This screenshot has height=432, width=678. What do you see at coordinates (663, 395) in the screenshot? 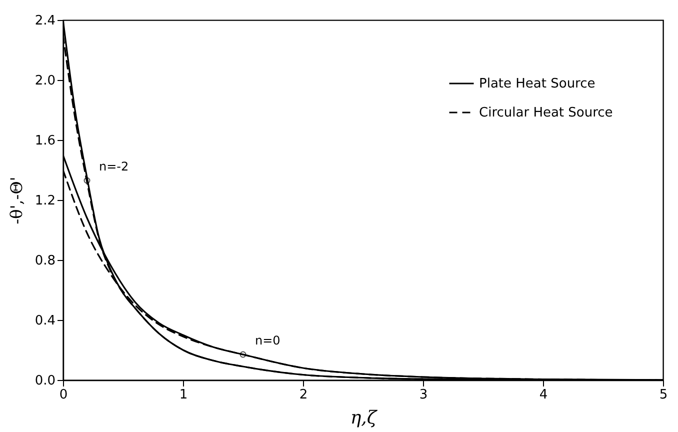
I see `x-tick-label: 5` at bounding box center [663, 395].